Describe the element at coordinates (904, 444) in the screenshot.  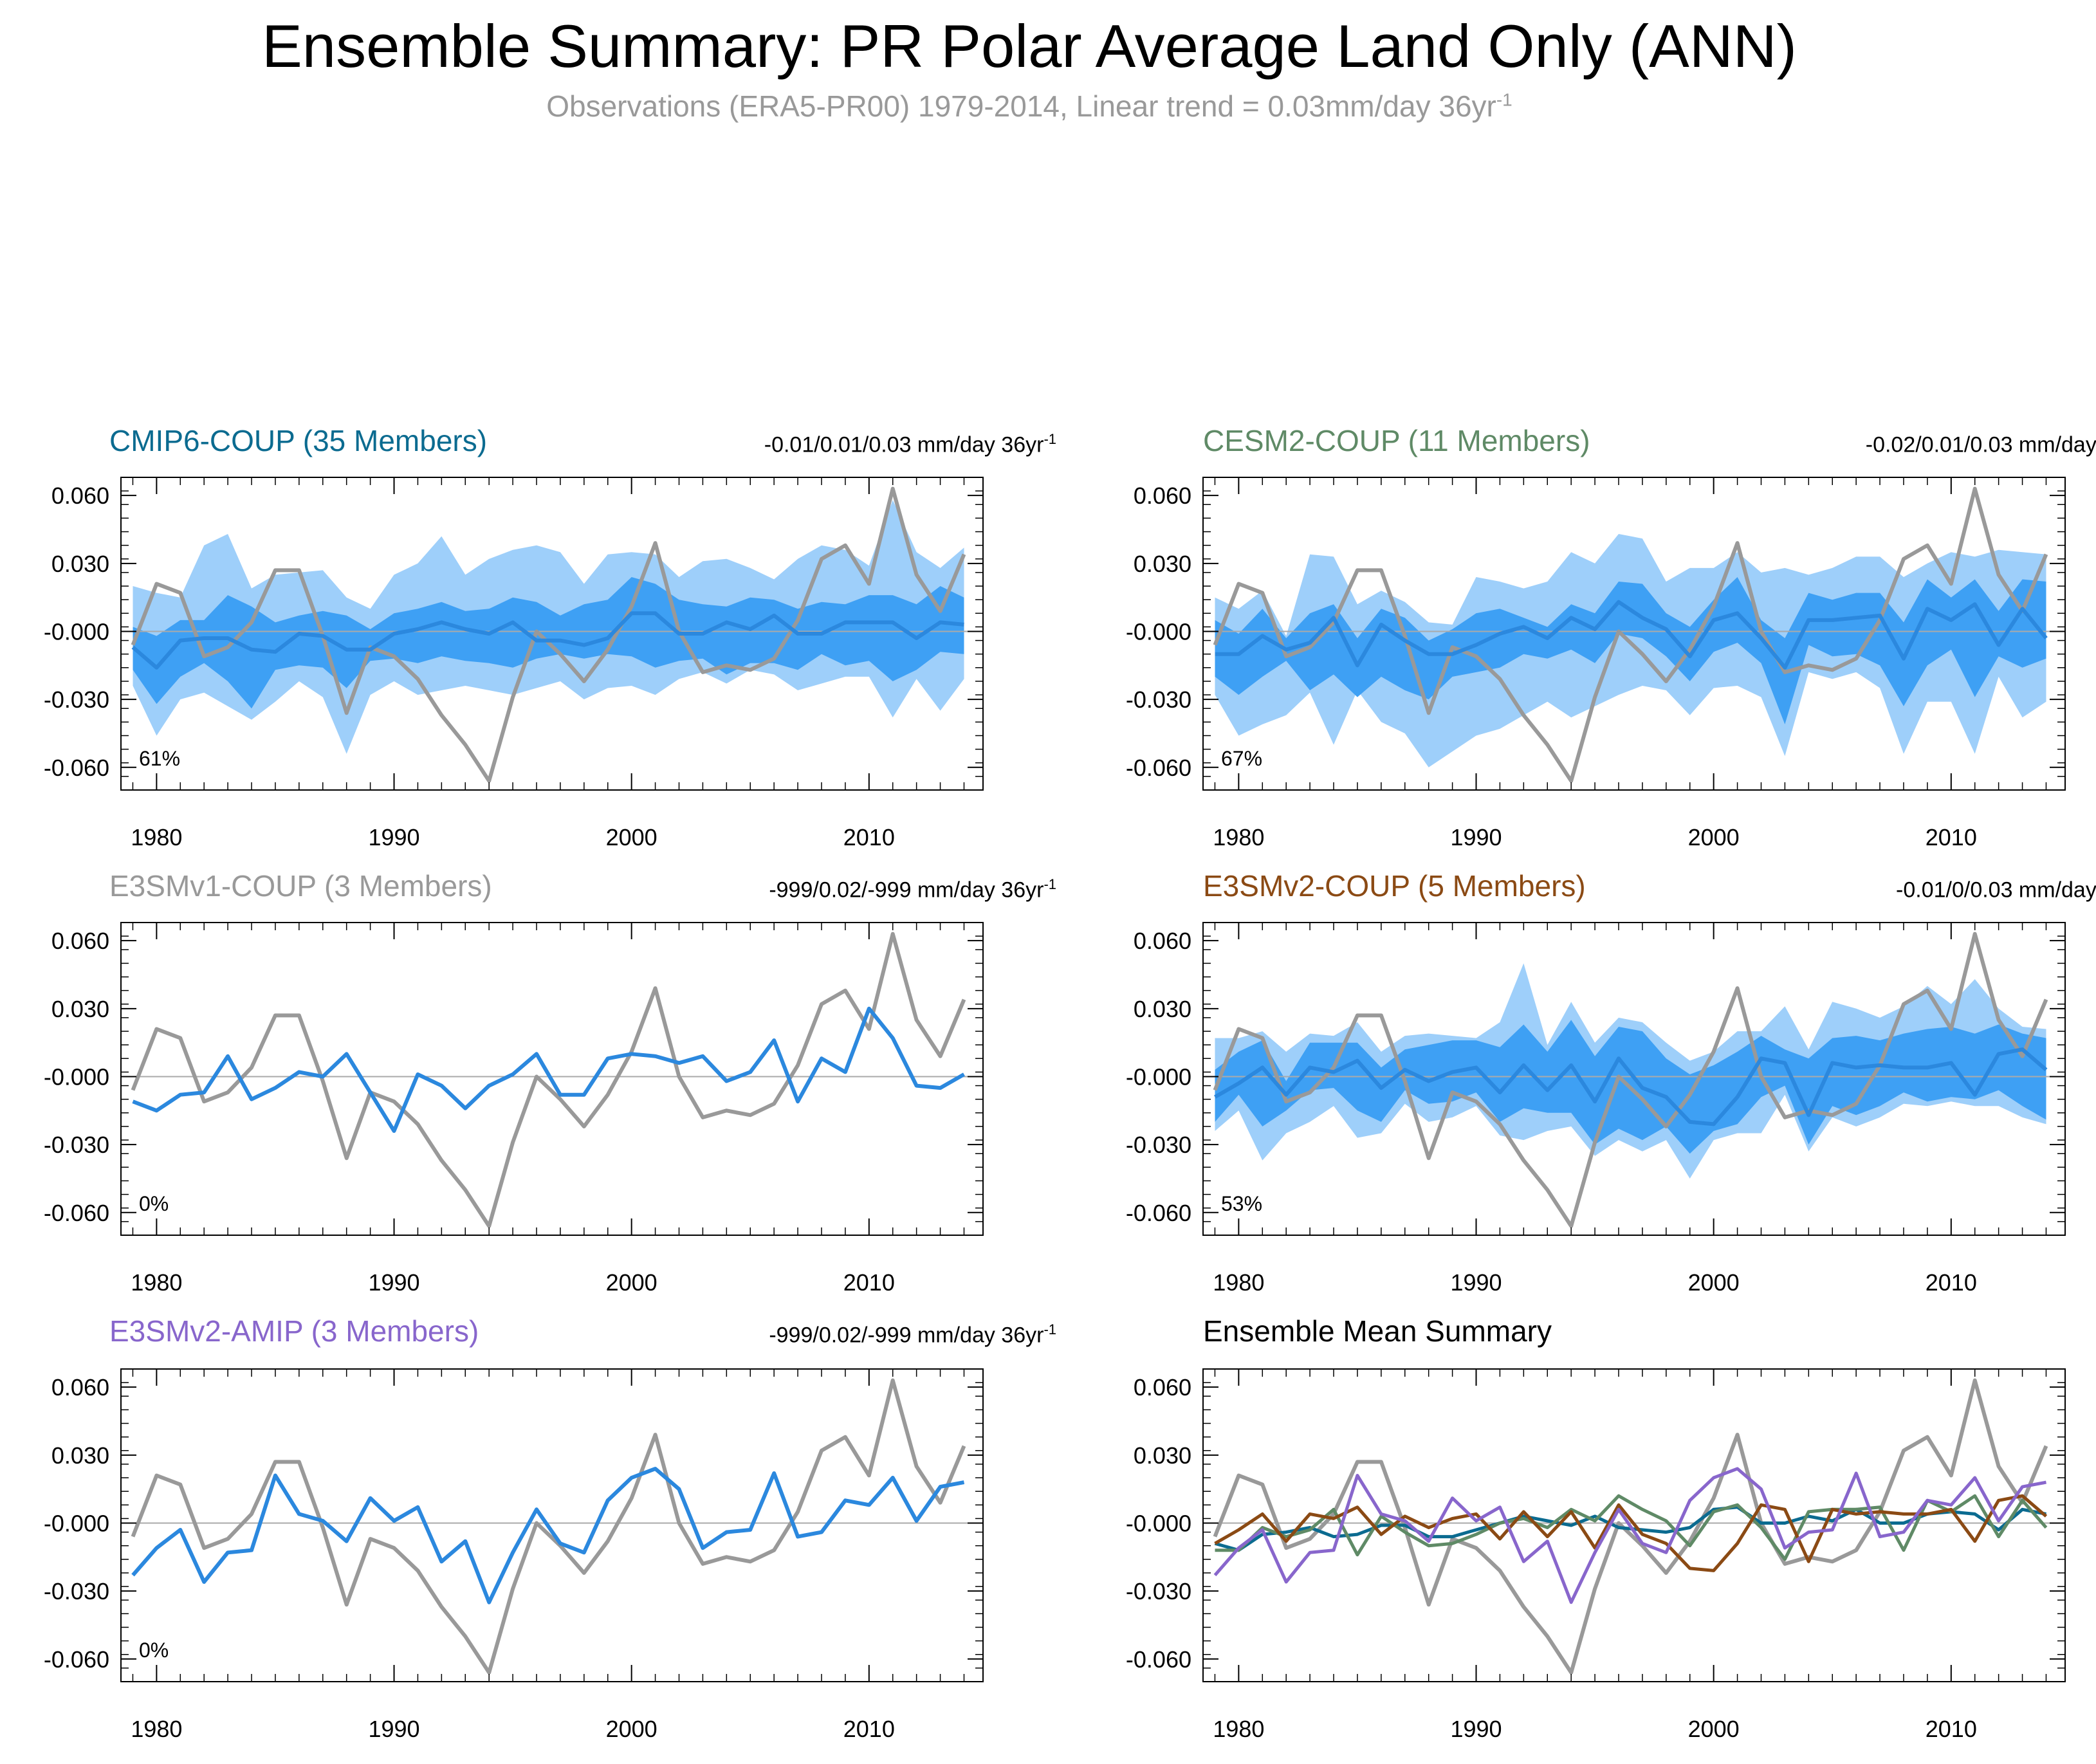
I see `trend-text: -0.01/0.01/0.03 mm/day 36yr` at that location.